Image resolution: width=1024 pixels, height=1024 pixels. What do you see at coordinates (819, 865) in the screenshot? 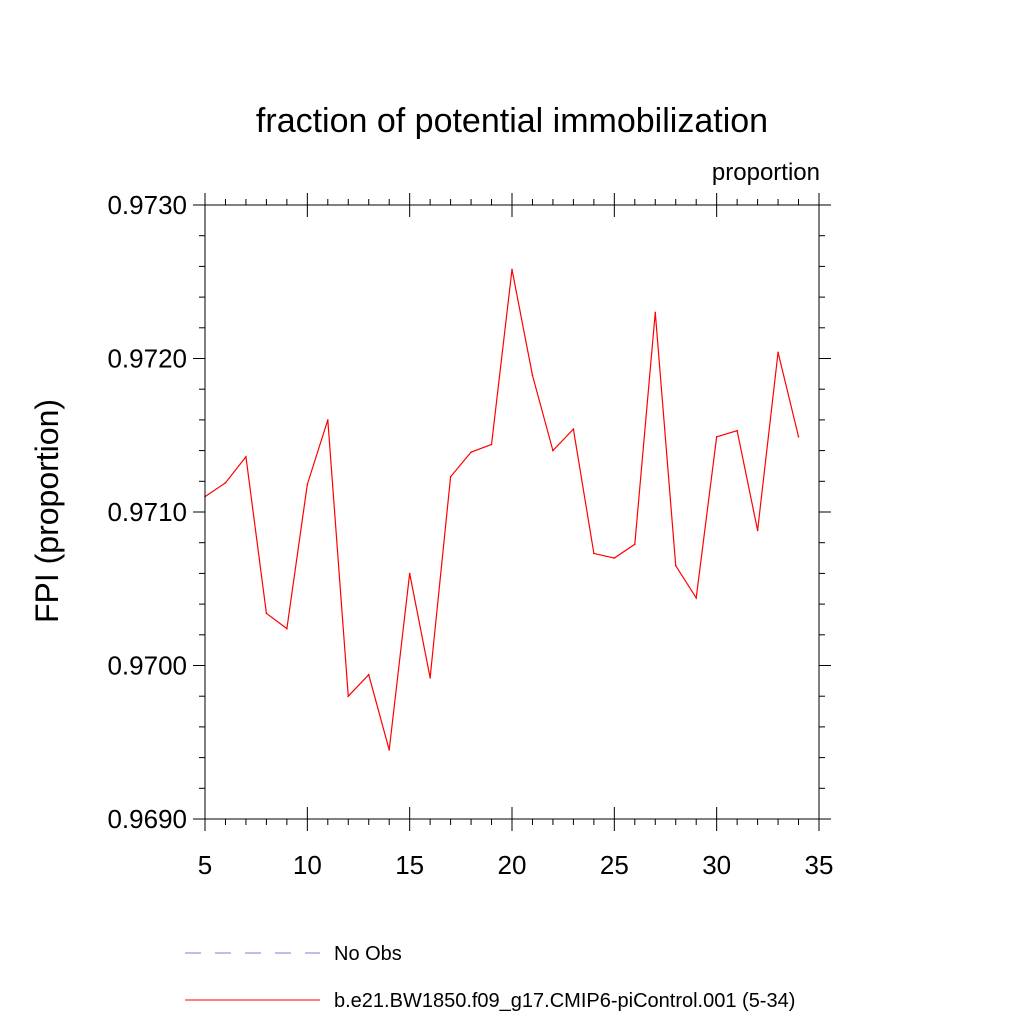
I see `x-tick-label: 35` at bounding box center [819, 865].